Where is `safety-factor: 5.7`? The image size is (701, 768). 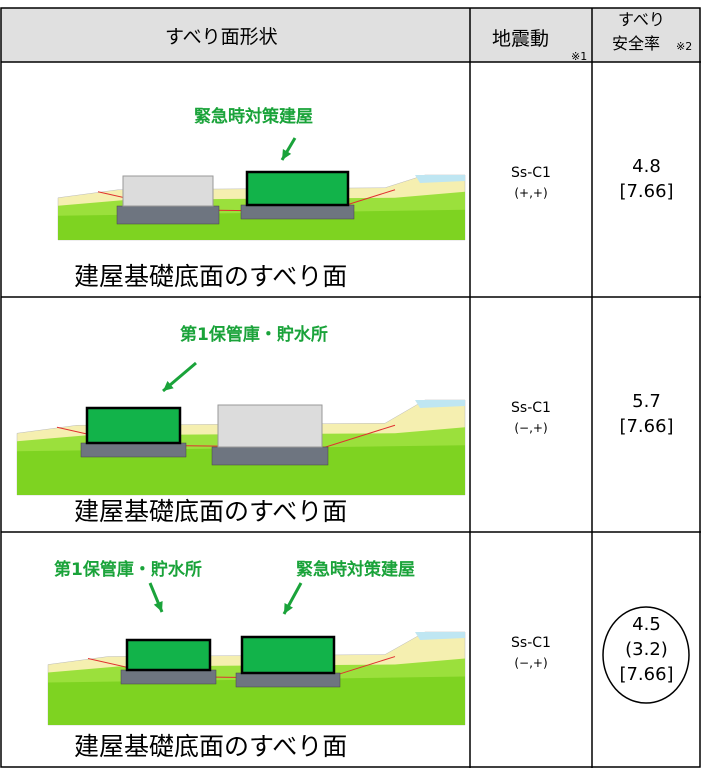
safety-factor: 5.7 is located at coordinates (646, 401).